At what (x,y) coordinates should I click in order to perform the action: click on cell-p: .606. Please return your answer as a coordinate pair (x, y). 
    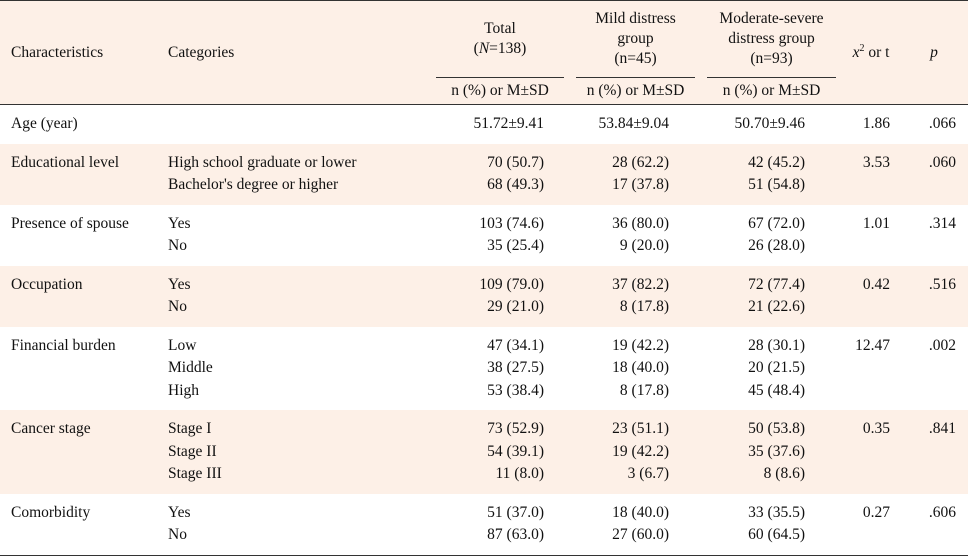
    Looking at the image, I should click on (934, 524).